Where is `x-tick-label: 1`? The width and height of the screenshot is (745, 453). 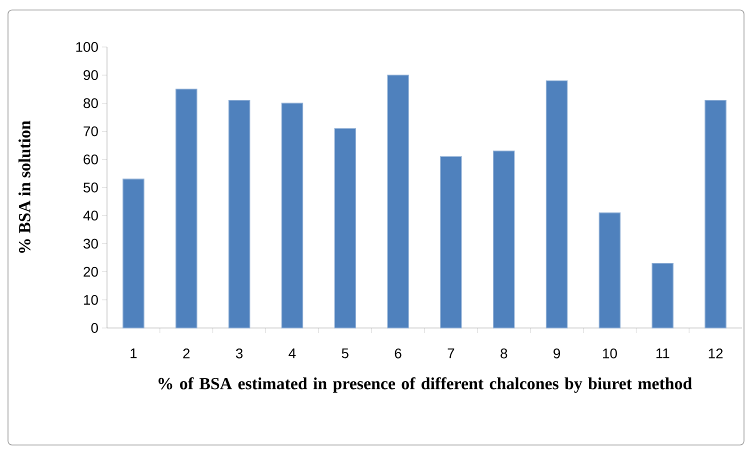 x-tick-label: 1 is located at coordinates (133, 353).